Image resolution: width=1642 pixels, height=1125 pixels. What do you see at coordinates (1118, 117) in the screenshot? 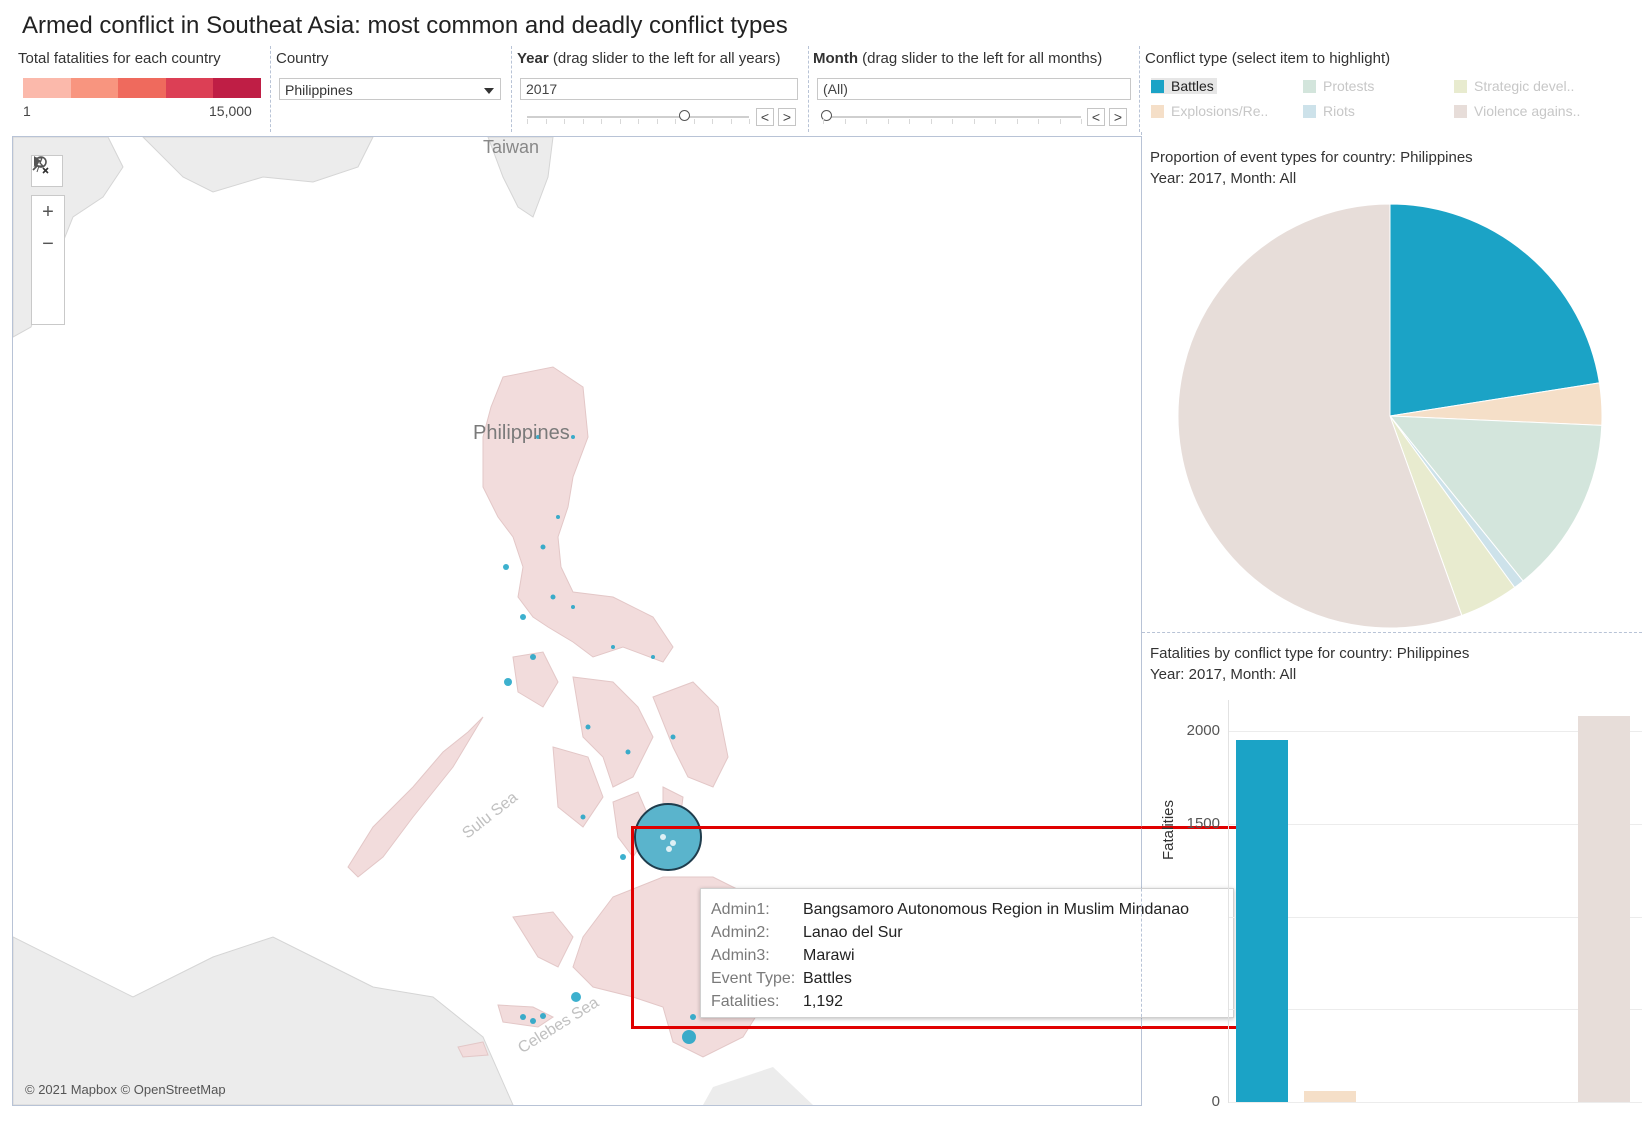
I see `month-next-button: >` at bounding box center [1118, 117].